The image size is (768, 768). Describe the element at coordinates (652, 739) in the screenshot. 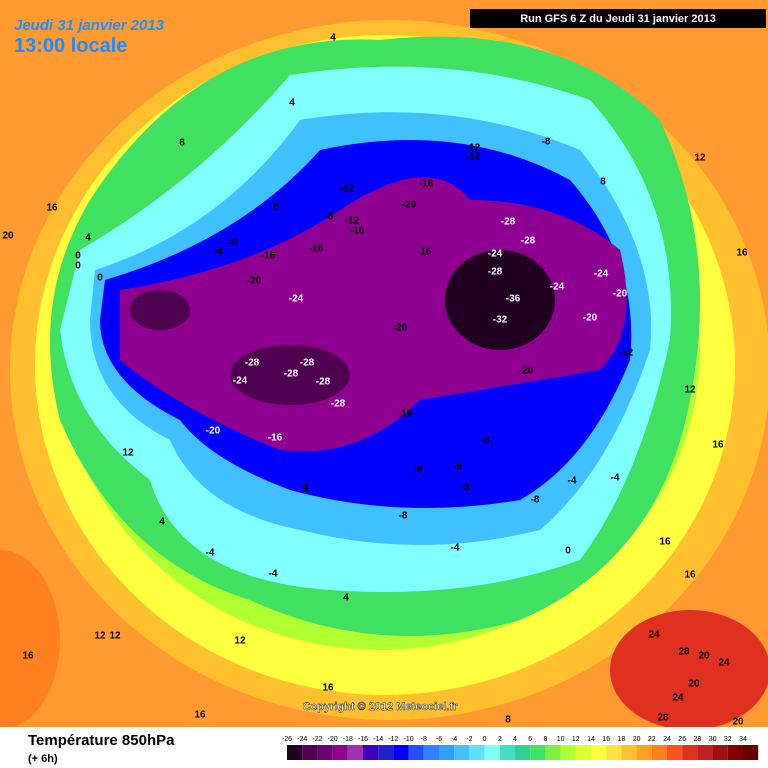

I see `colorbar-tick-label: 22` at that location.